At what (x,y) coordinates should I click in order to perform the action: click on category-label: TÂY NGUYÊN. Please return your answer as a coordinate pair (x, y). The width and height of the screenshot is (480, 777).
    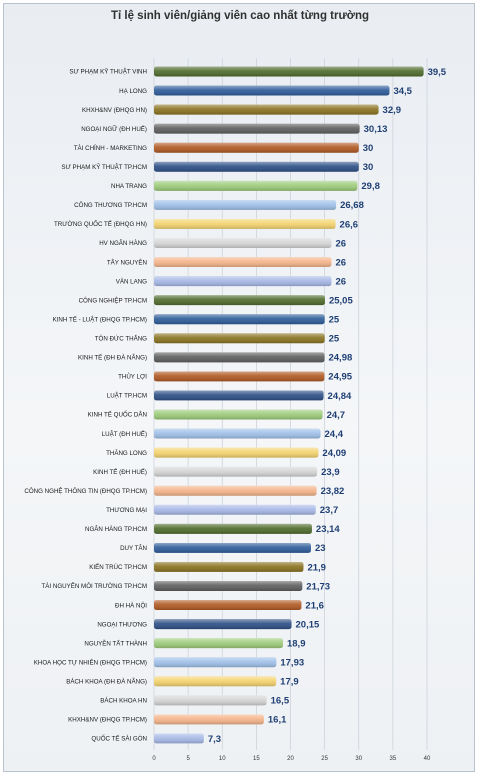
    Looking at the image, I should click on (127, 262).